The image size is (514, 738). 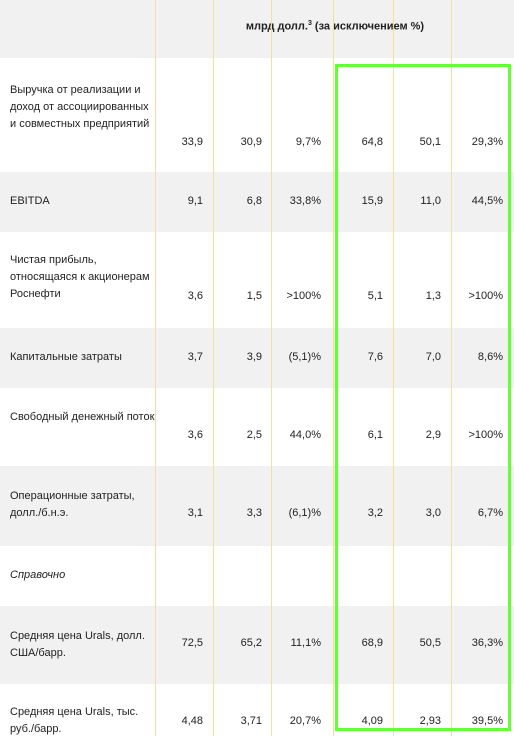 I want to click on cell-value: 44,5%, so click(x=487, y=201).